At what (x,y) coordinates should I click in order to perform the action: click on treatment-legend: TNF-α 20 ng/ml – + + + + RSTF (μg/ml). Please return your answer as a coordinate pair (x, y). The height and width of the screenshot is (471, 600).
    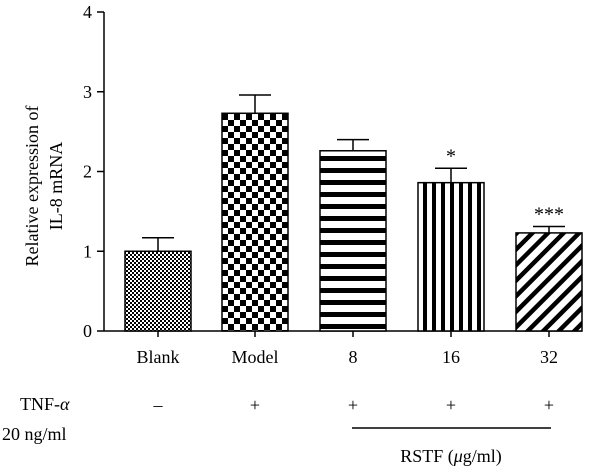
    Looking at the image, I should click on (278, 430).